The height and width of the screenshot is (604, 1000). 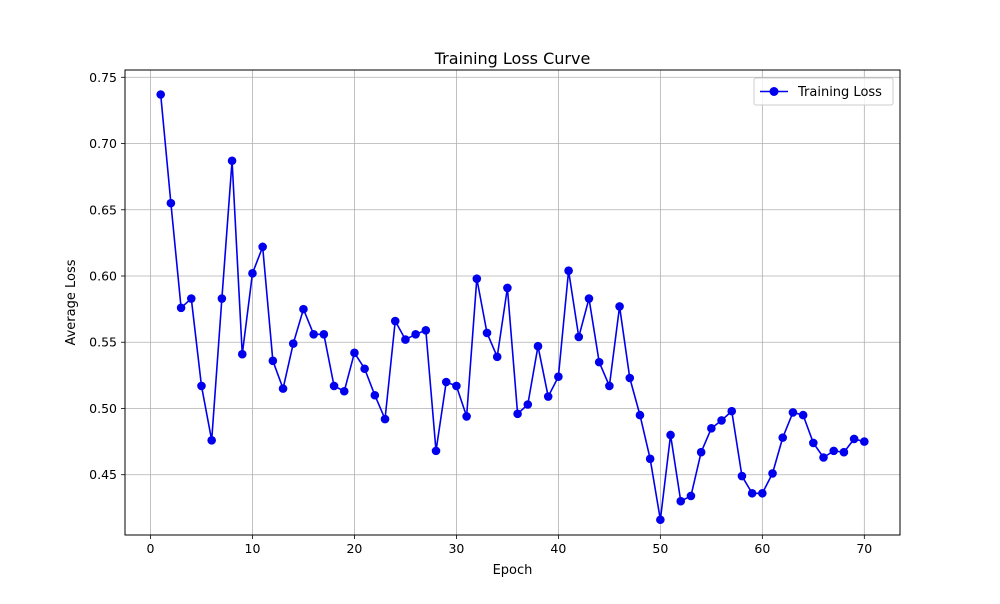 What do you see at coordinates (456, 548) in the screenshot?
I see `x-tick-label: 30` at bounding box center [456, 548].